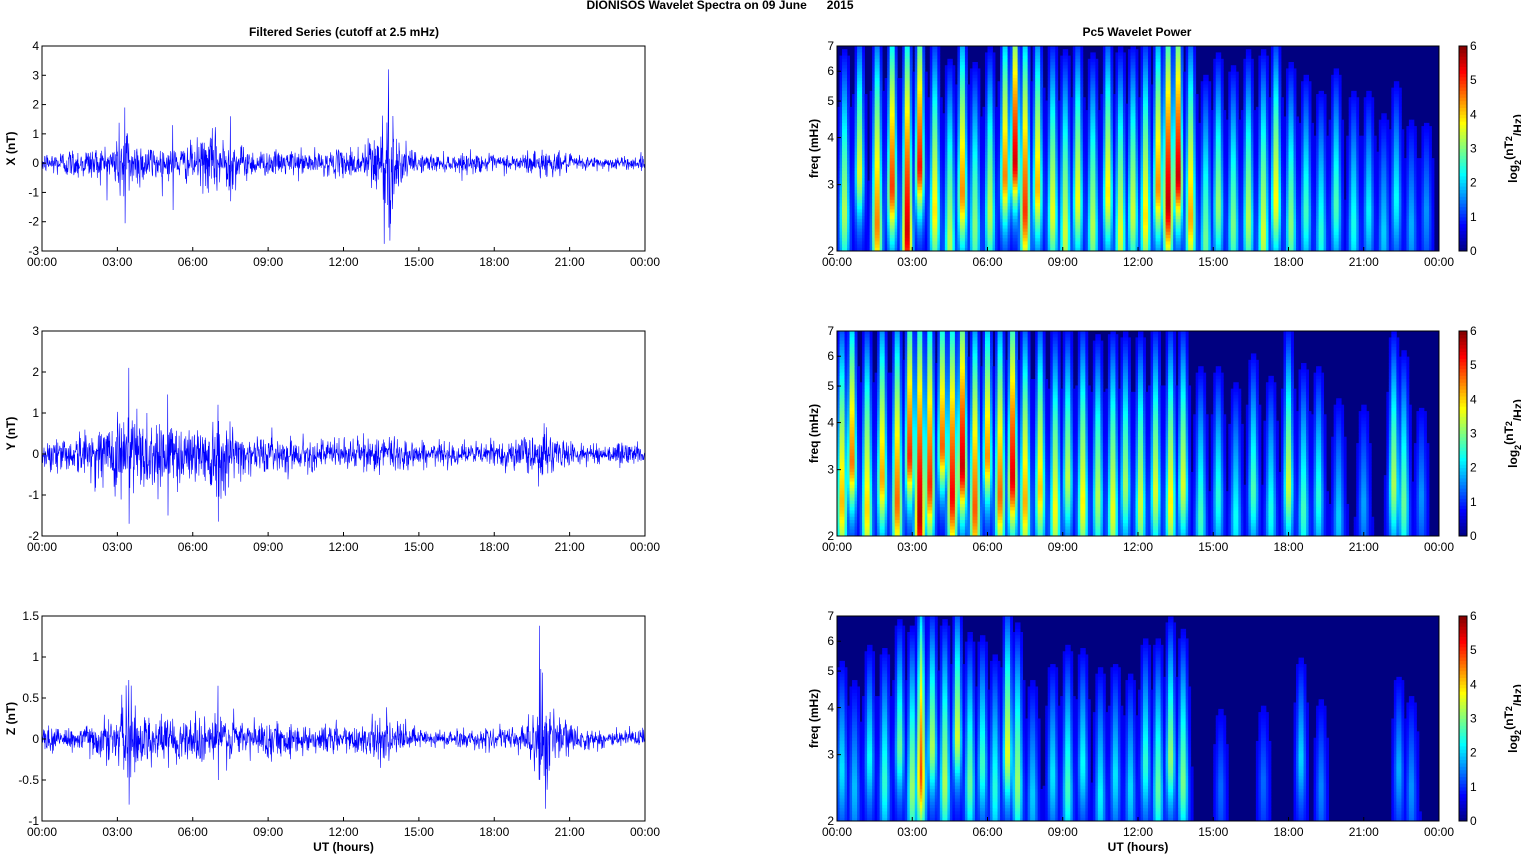 This screenshot has height=854, width=1521. What do you see at coordinates (11, 434) in the screenshot?
I see `y-axis-label: Y (nT)` at bounding box center [11, 434].